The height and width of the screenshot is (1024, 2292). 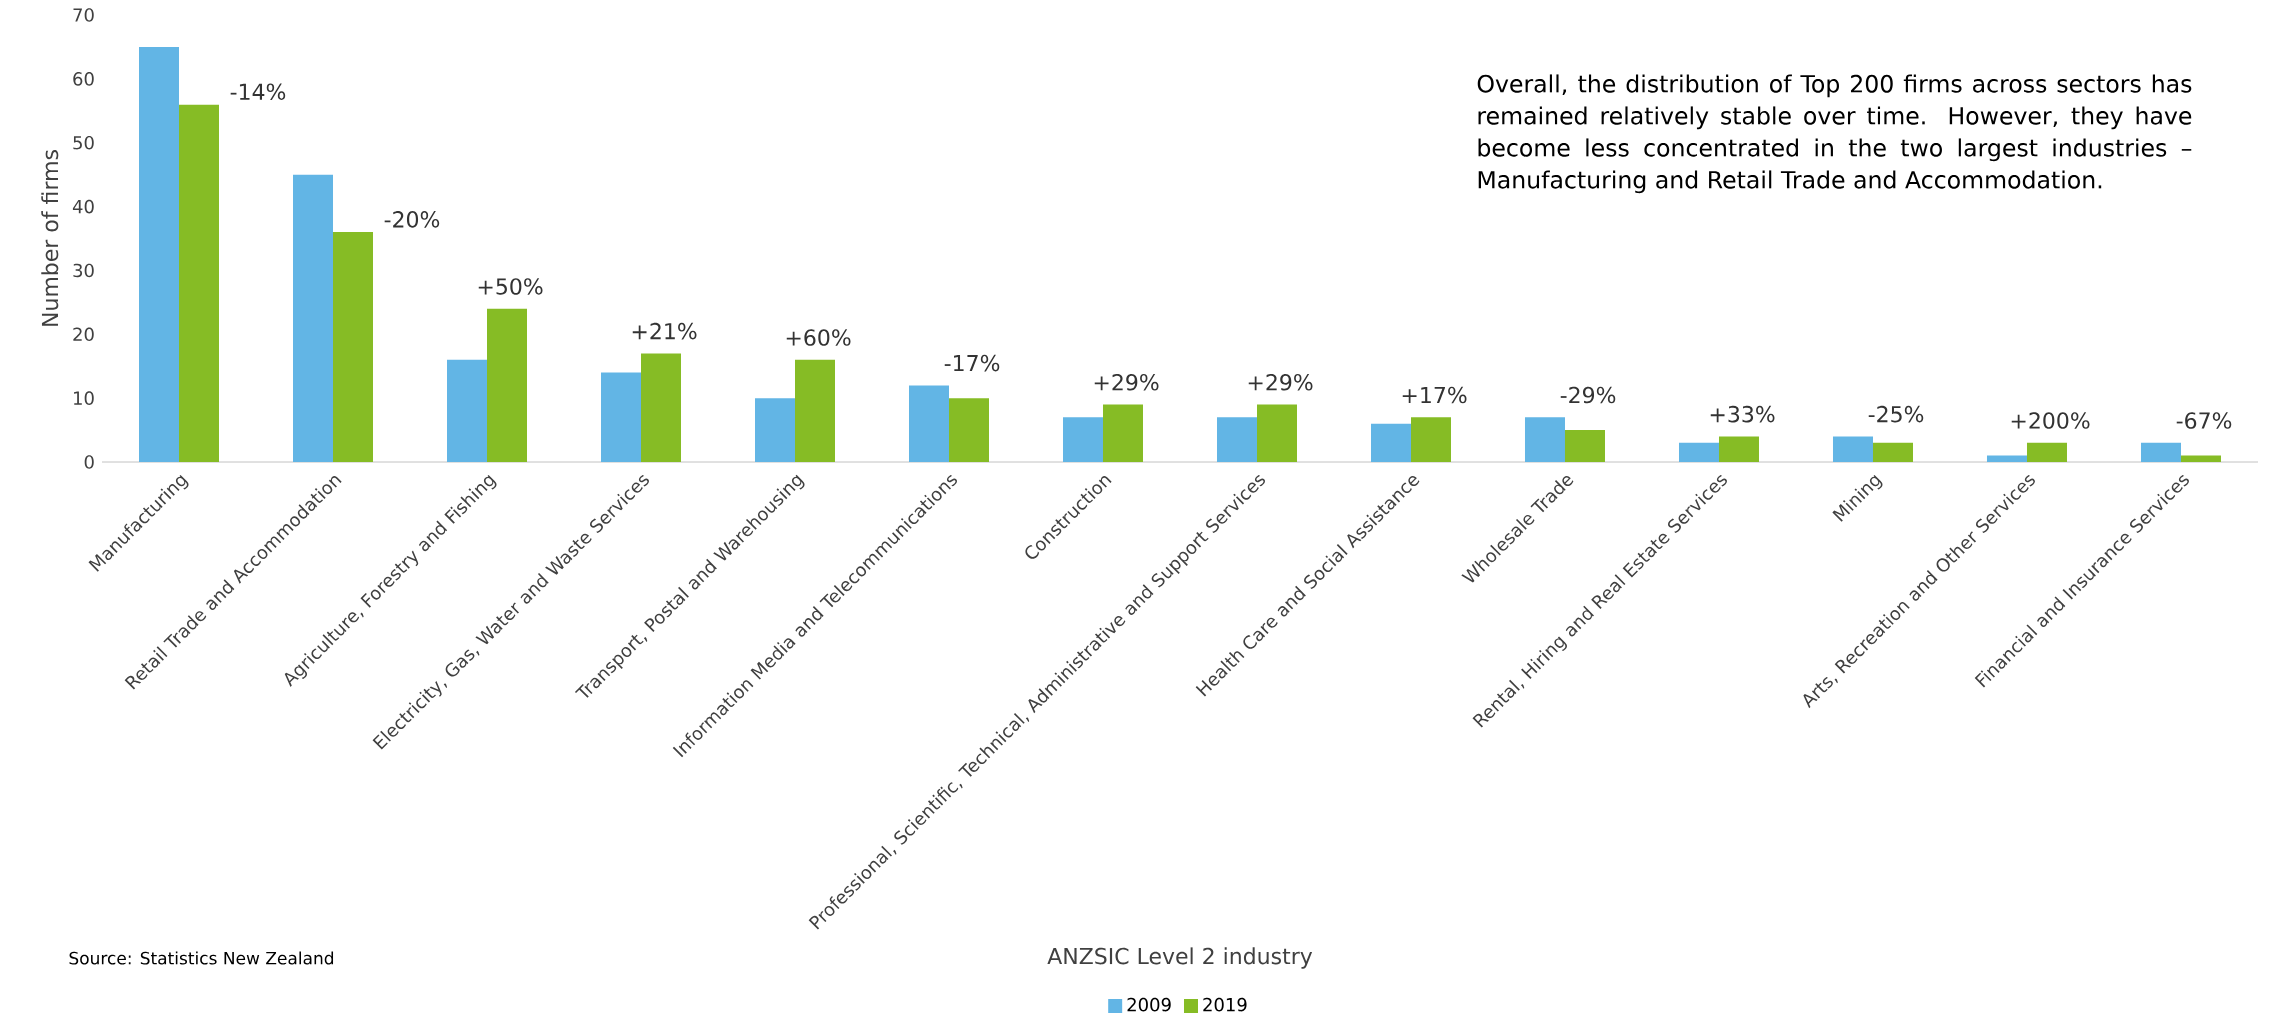 What do you see at coordinates (412, 219) in the screenshot?
I see `annotation: -20%` at bounding box center [412, 219].